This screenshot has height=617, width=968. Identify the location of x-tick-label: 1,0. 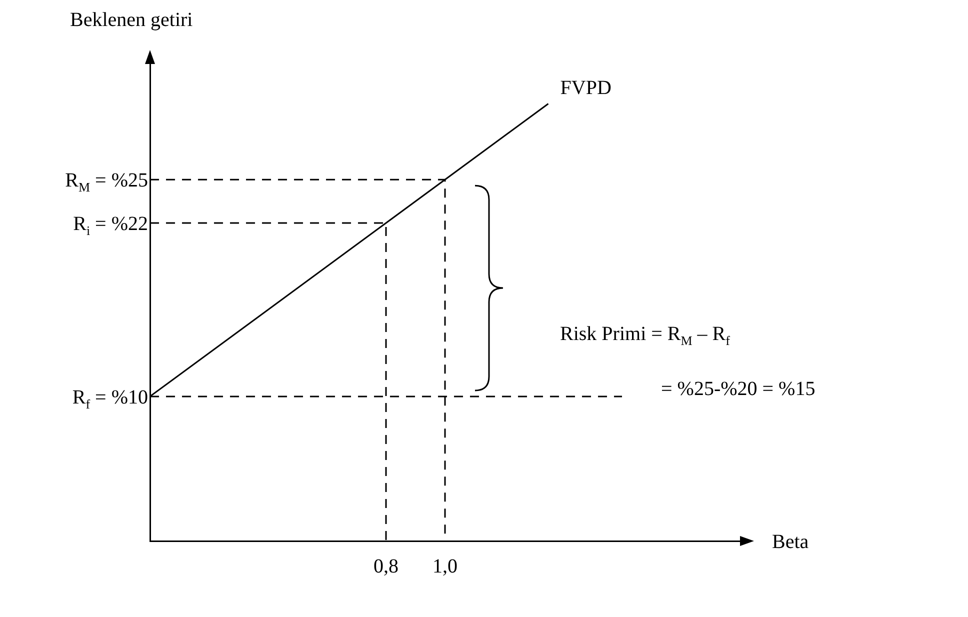
(445, 566).